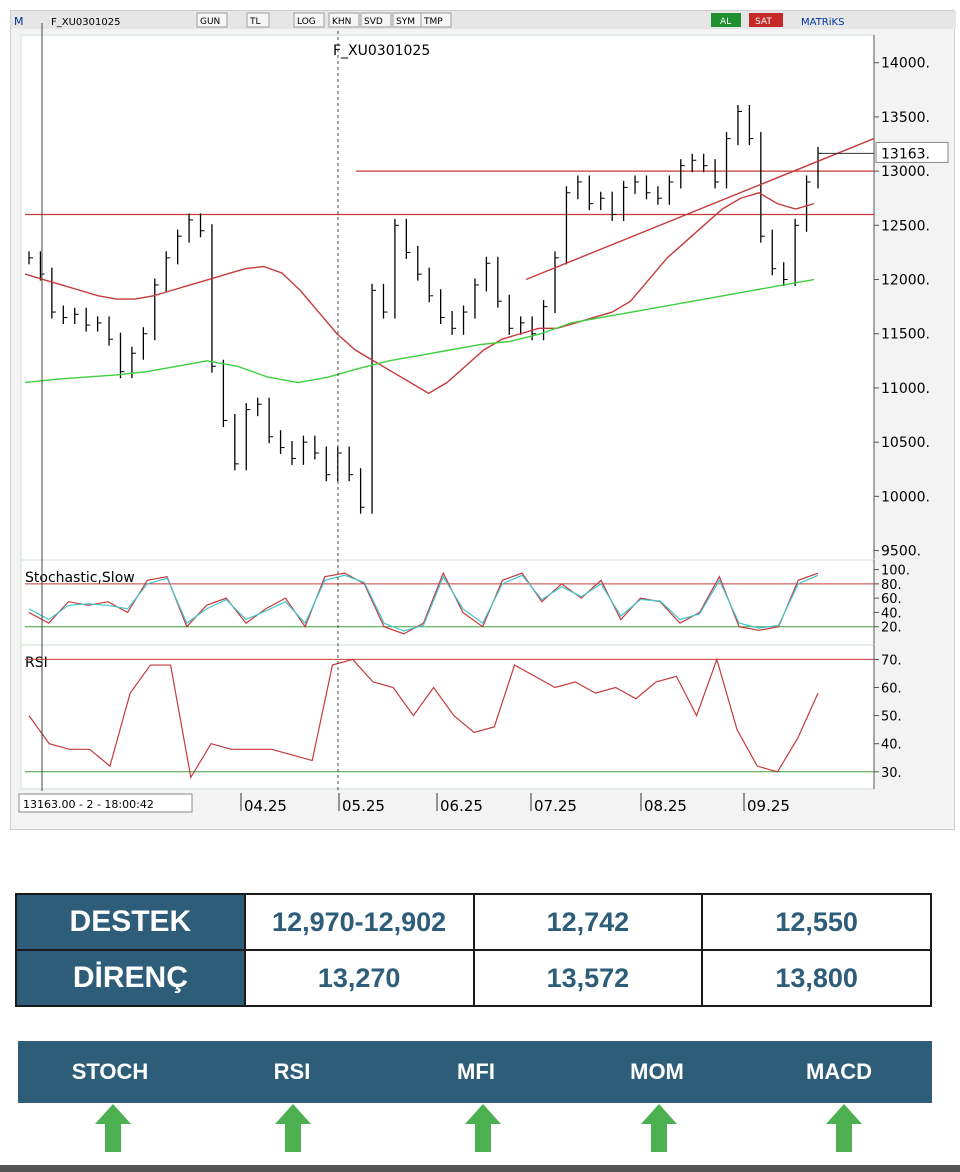 This screenshot has height=1172, width=960. I want to click on toolbar-symbol: F_XU0301025, so click(85, 22).